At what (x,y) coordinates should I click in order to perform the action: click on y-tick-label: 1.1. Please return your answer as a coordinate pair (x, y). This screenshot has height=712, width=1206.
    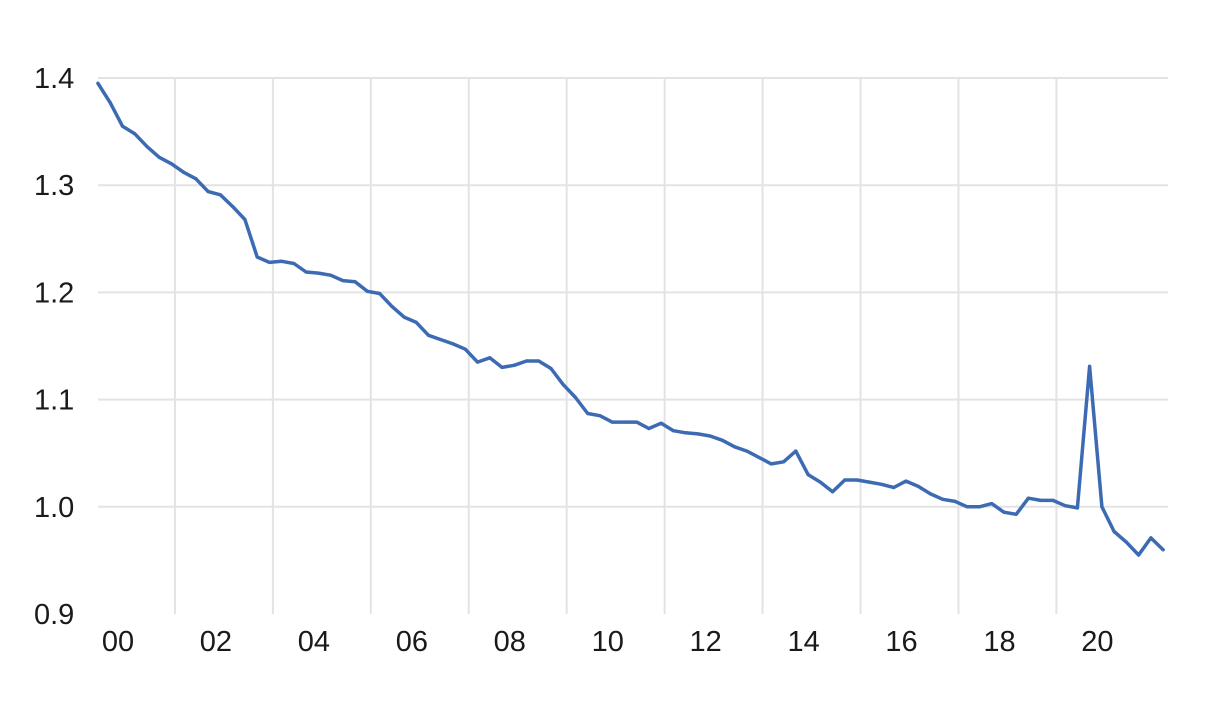
    Looking at the image, I should click on (54, 401).